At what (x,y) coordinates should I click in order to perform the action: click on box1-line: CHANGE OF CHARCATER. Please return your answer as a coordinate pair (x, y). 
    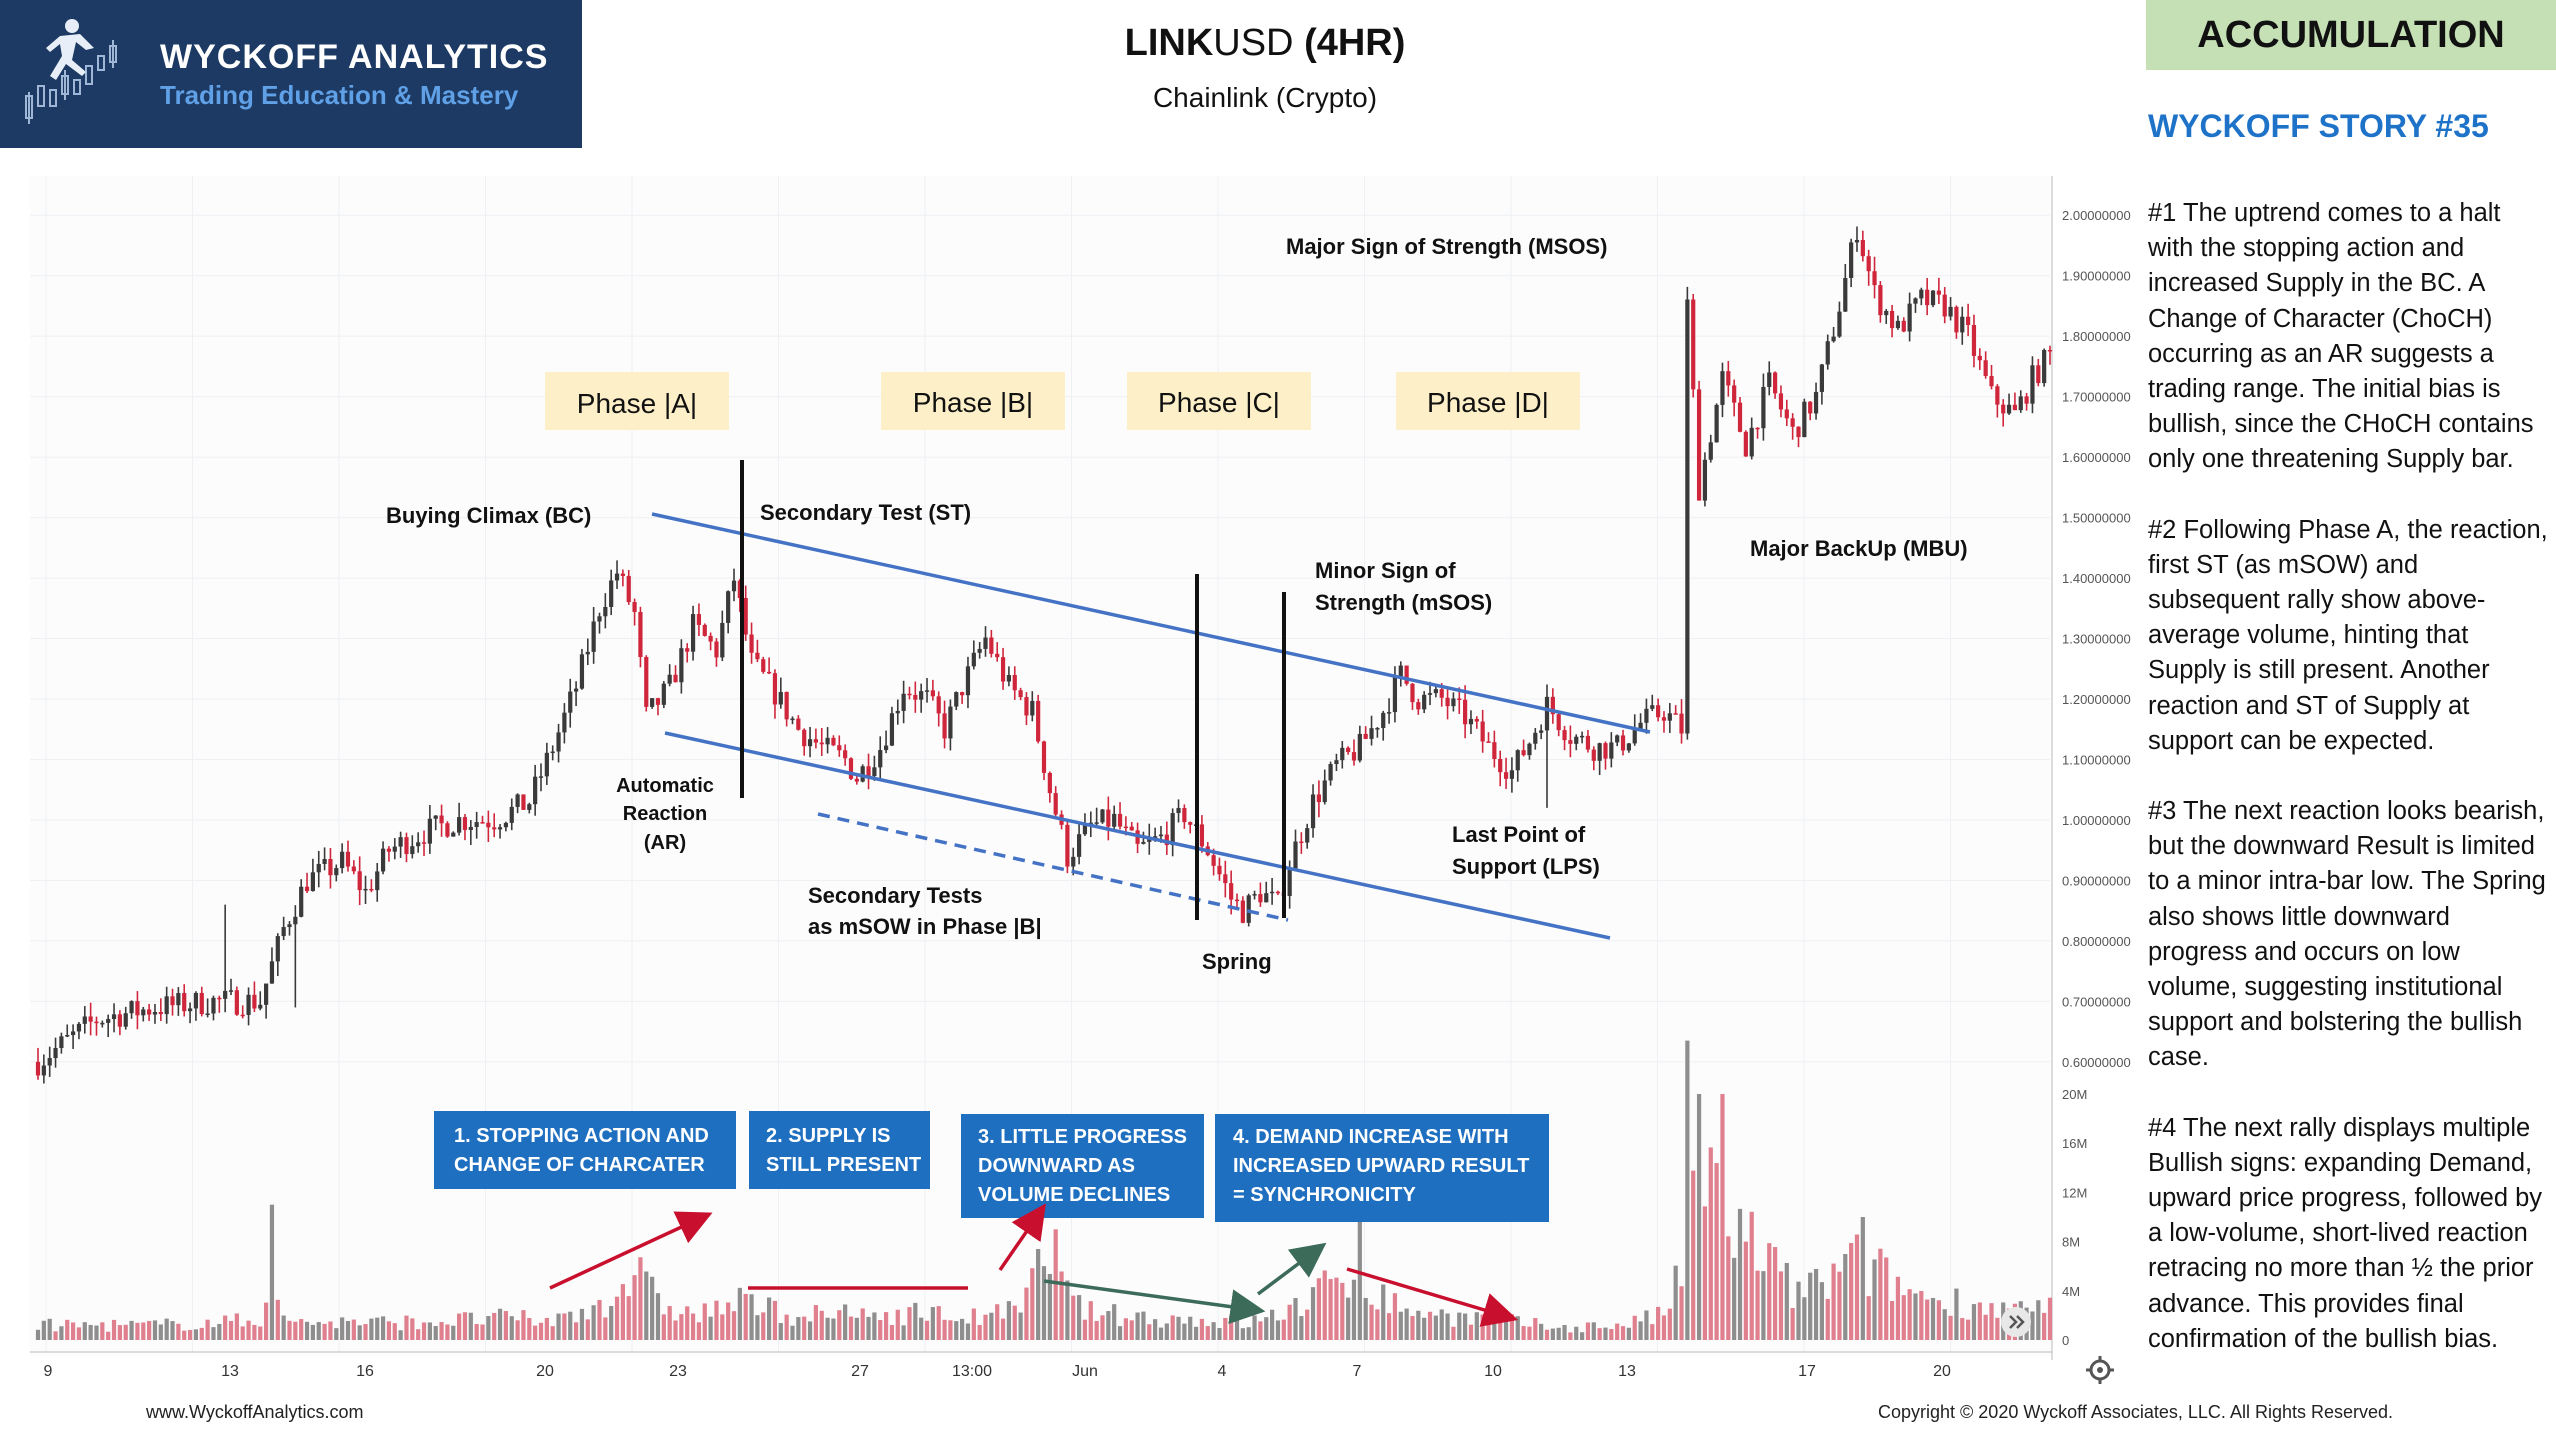
    Looking at the image, I should click on (579, 1165).